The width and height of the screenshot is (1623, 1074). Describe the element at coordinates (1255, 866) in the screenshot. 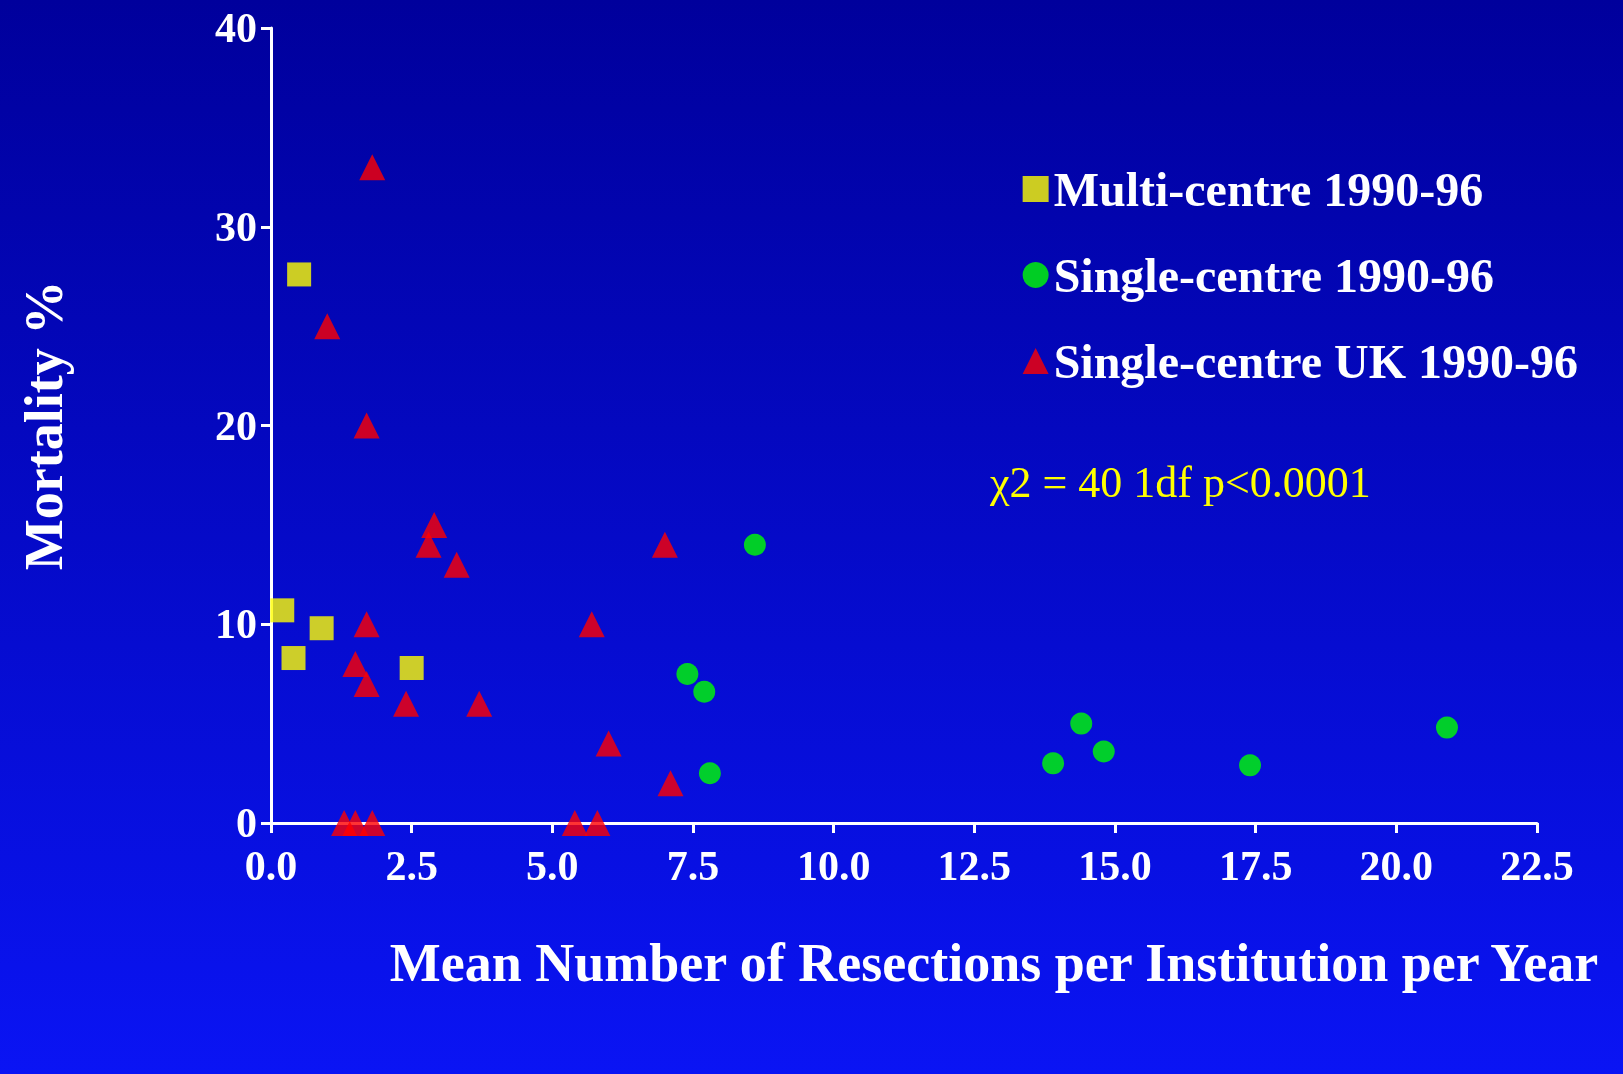

I see `x-tick-label: 17.5` at that location.